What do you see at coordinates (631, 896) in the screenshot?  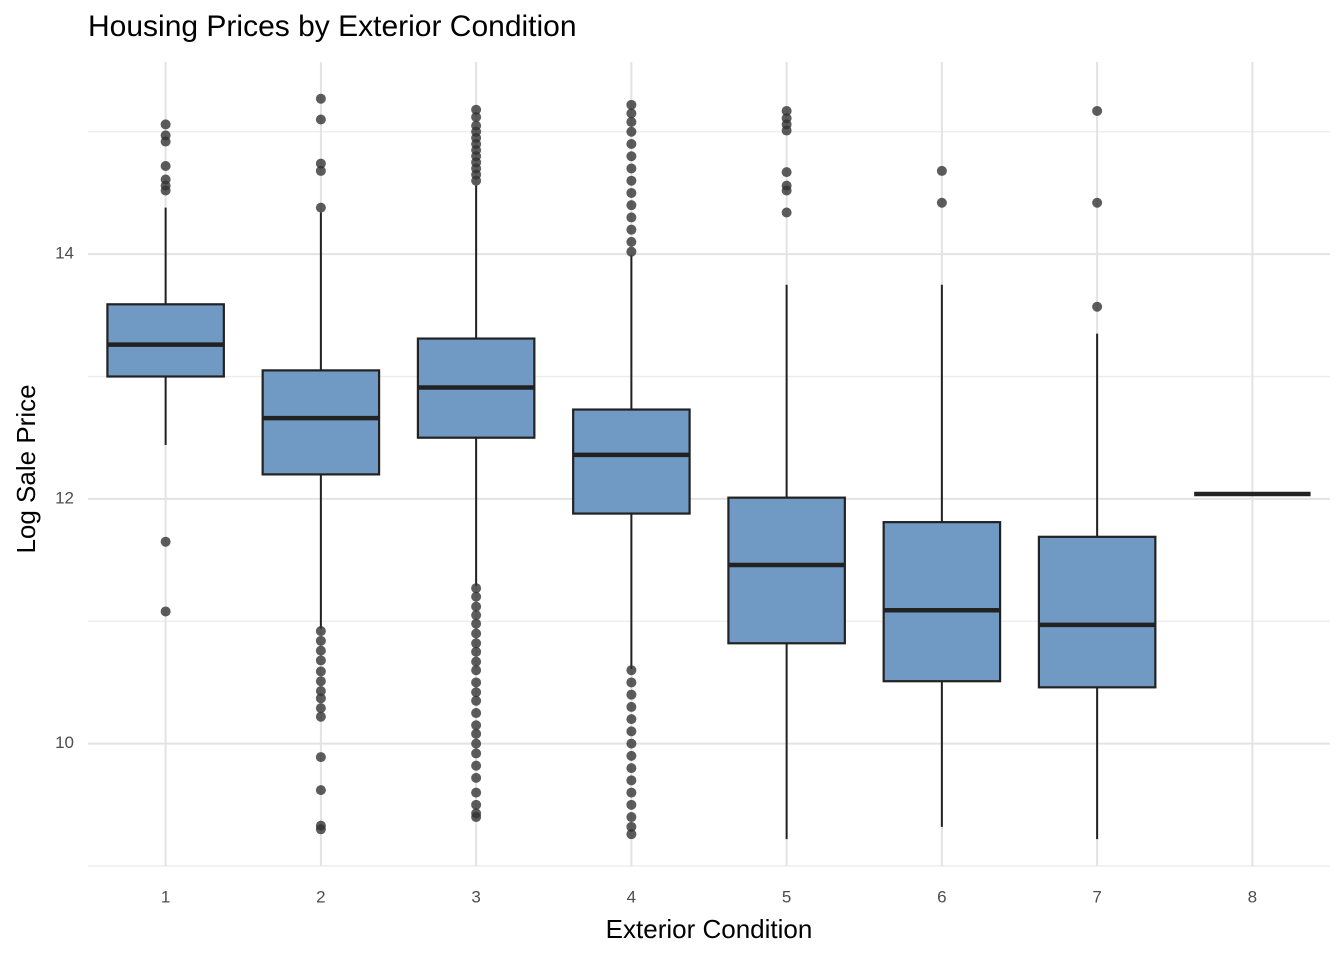 I see `x-tick-label: 4` at bounding box center [631, 896].